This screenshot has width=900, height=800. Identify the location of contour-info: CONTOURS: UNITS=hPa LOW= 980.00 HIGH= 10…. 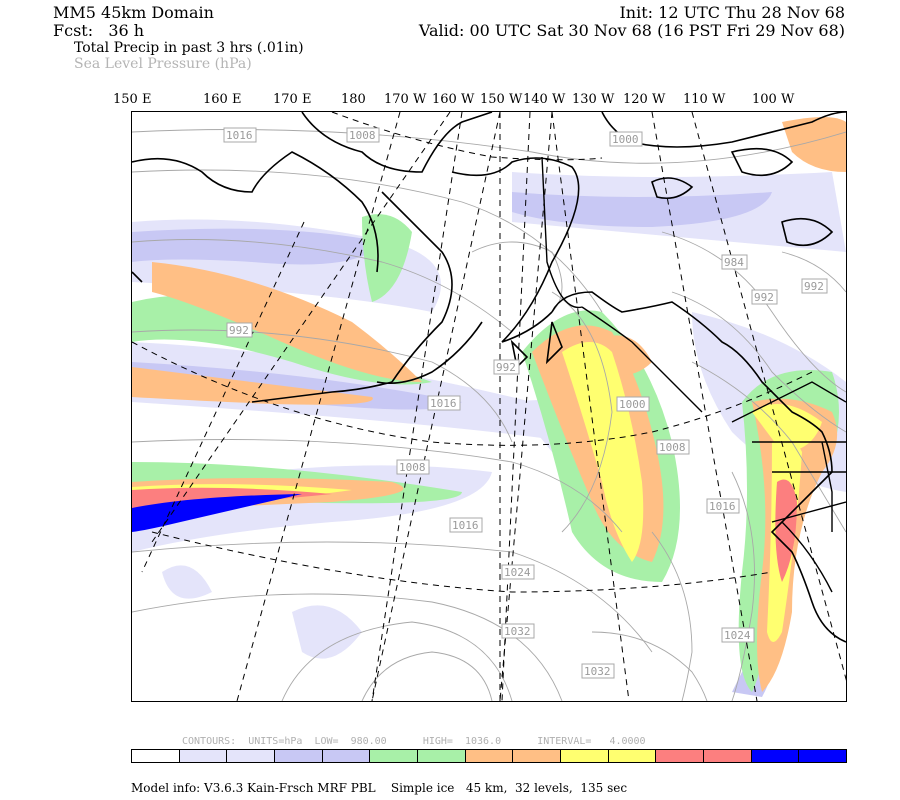
(414, 741).